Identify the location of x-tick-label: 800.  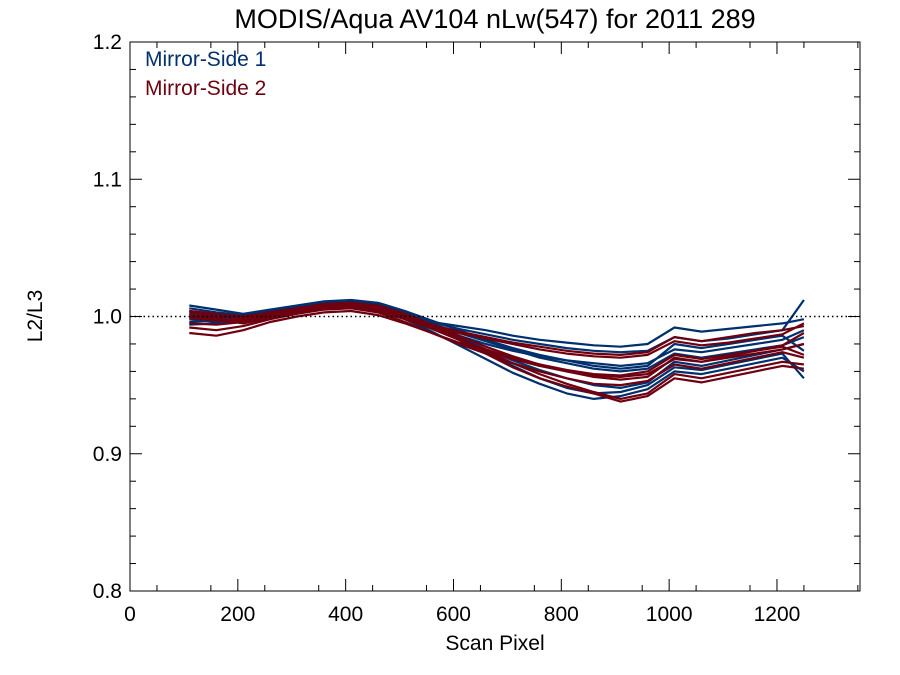
(561, 614).